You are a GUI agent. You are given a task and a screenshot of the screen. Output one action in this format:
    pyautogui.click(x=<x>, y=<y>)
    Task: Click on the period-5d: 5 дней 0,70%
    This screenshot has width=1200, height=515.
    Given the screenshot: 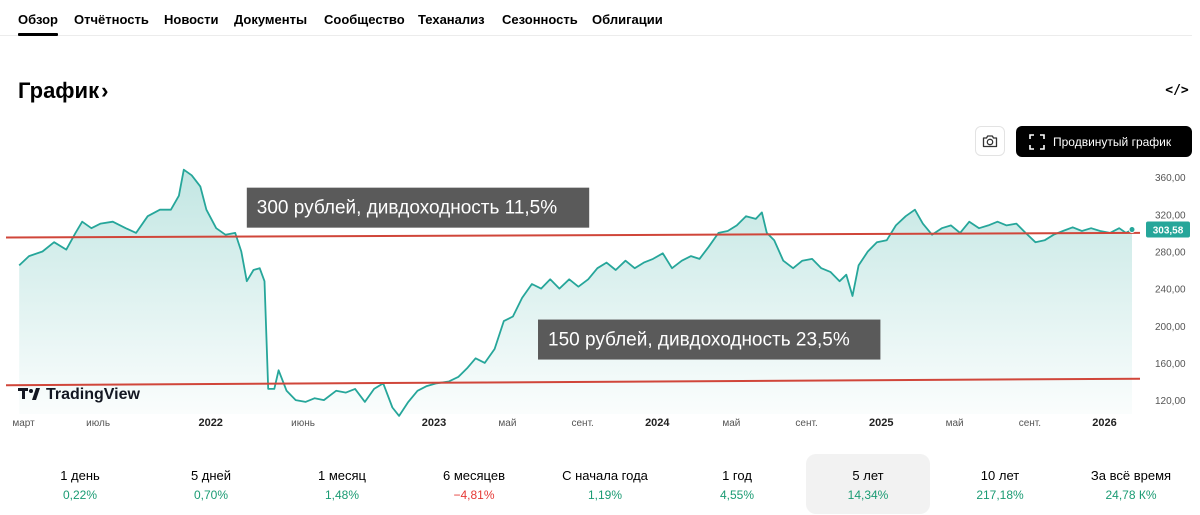 What is the action you would take?
    pyautogui.click(x=211, y=484)
    